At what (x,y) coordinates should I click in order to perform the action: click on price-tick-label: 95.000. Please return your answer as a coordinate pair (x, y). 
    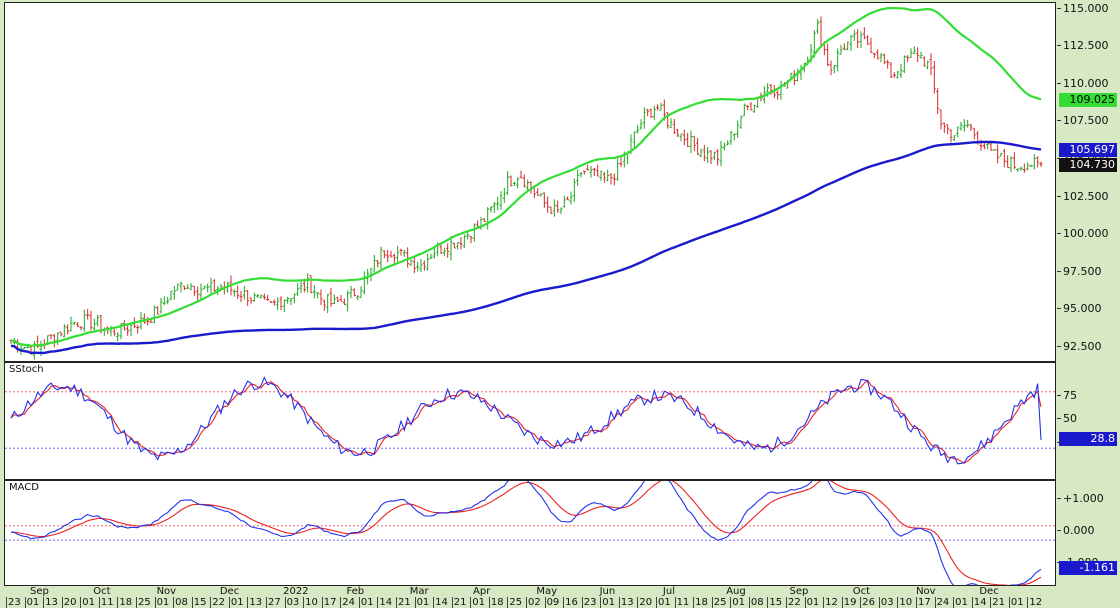
    Looking at the image, I should click on (1079, 309).